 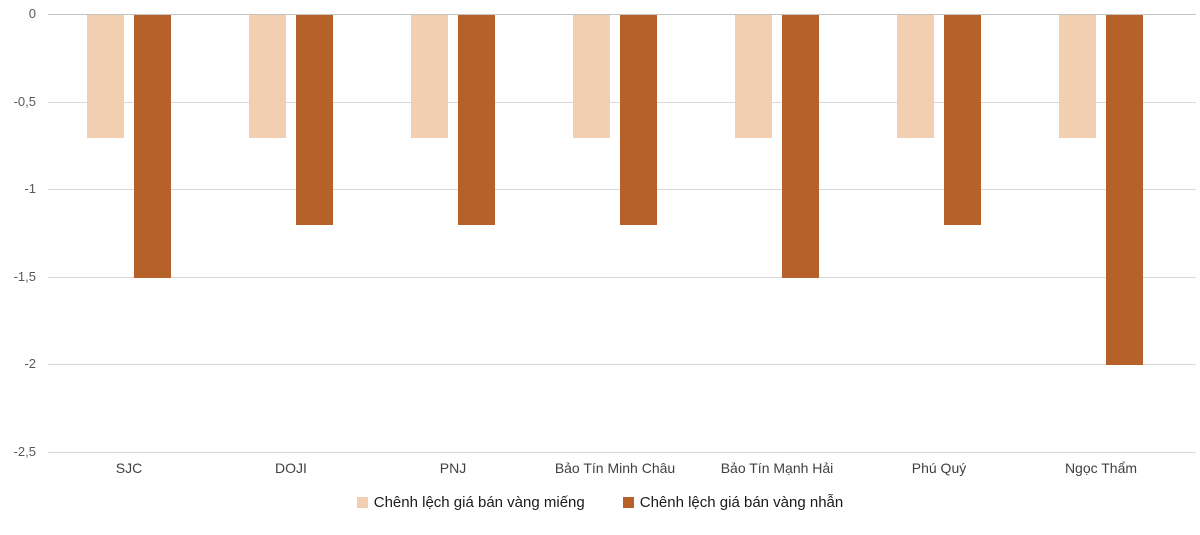 What do you see at coordinates (24, 101) in the screenshot?
I see `y-tick-label: -0,5` at bounding box center [24, 101].